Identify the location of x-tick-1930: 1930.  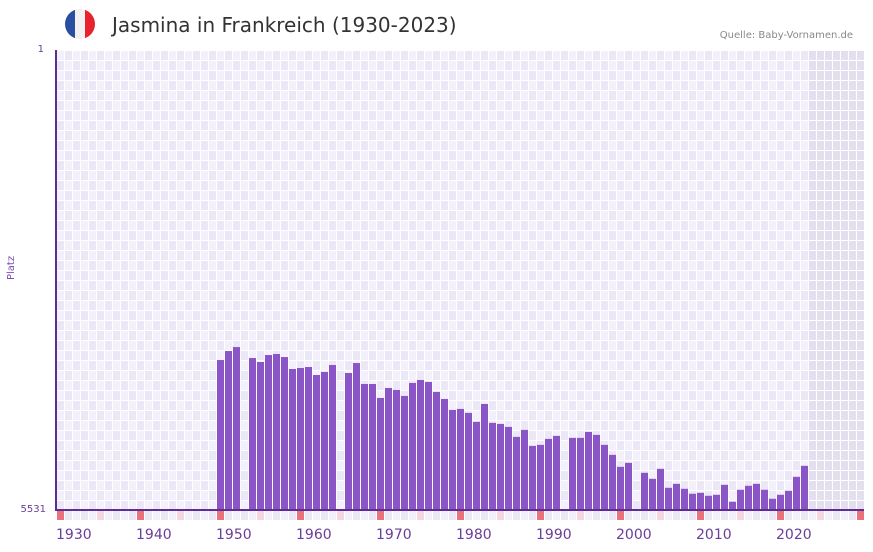
(74, 535).